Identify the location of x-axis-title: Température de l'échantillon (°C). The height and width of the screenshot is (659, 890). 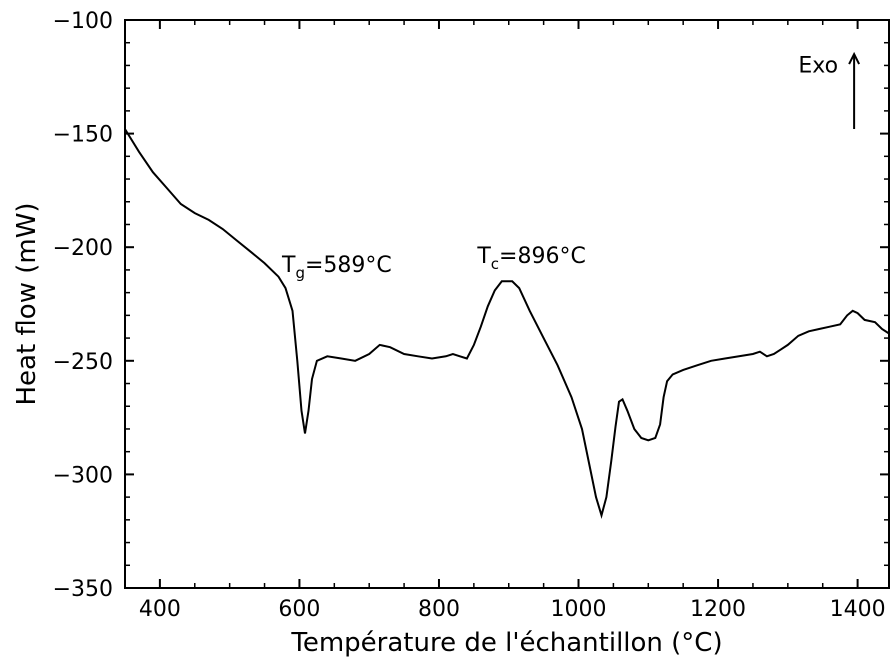
(506, 643).